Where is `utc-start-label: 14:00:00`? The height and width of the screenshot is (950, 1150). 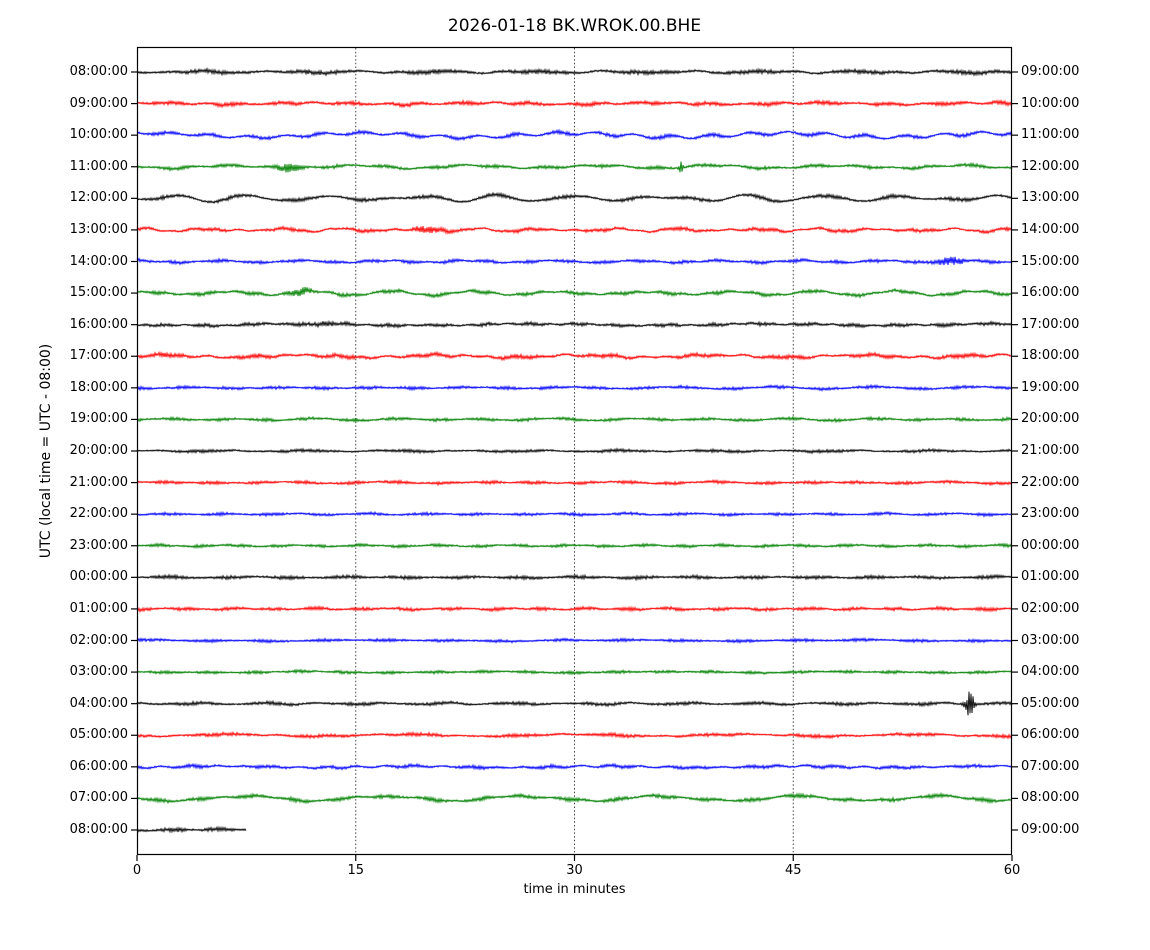 utc-start-label: 14:00:00 is located at coordinates (98, 261).